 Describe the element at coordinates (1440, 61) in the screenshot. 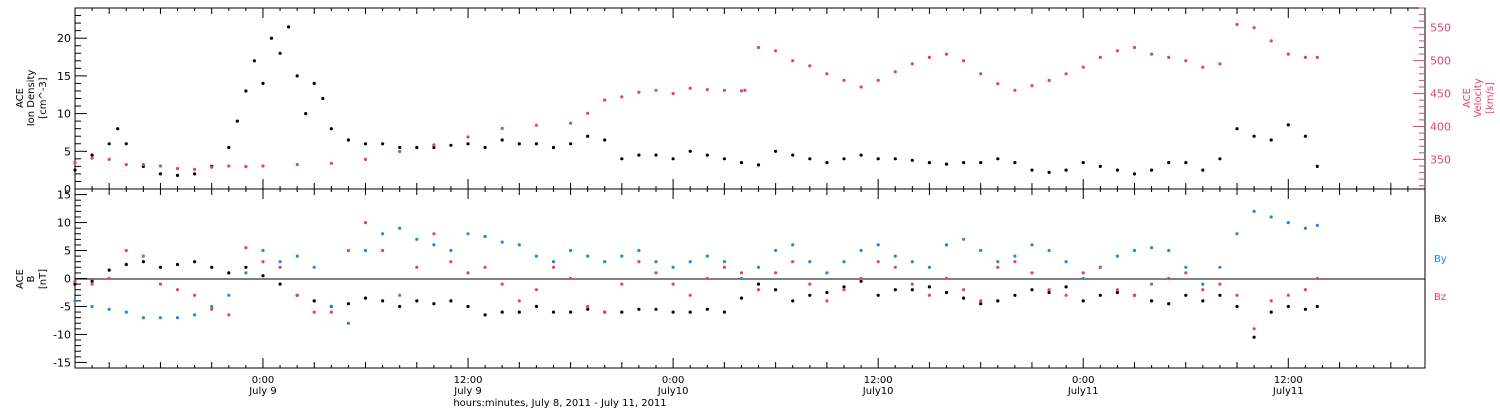

I see `y-right-tick-label: 500` at that location.